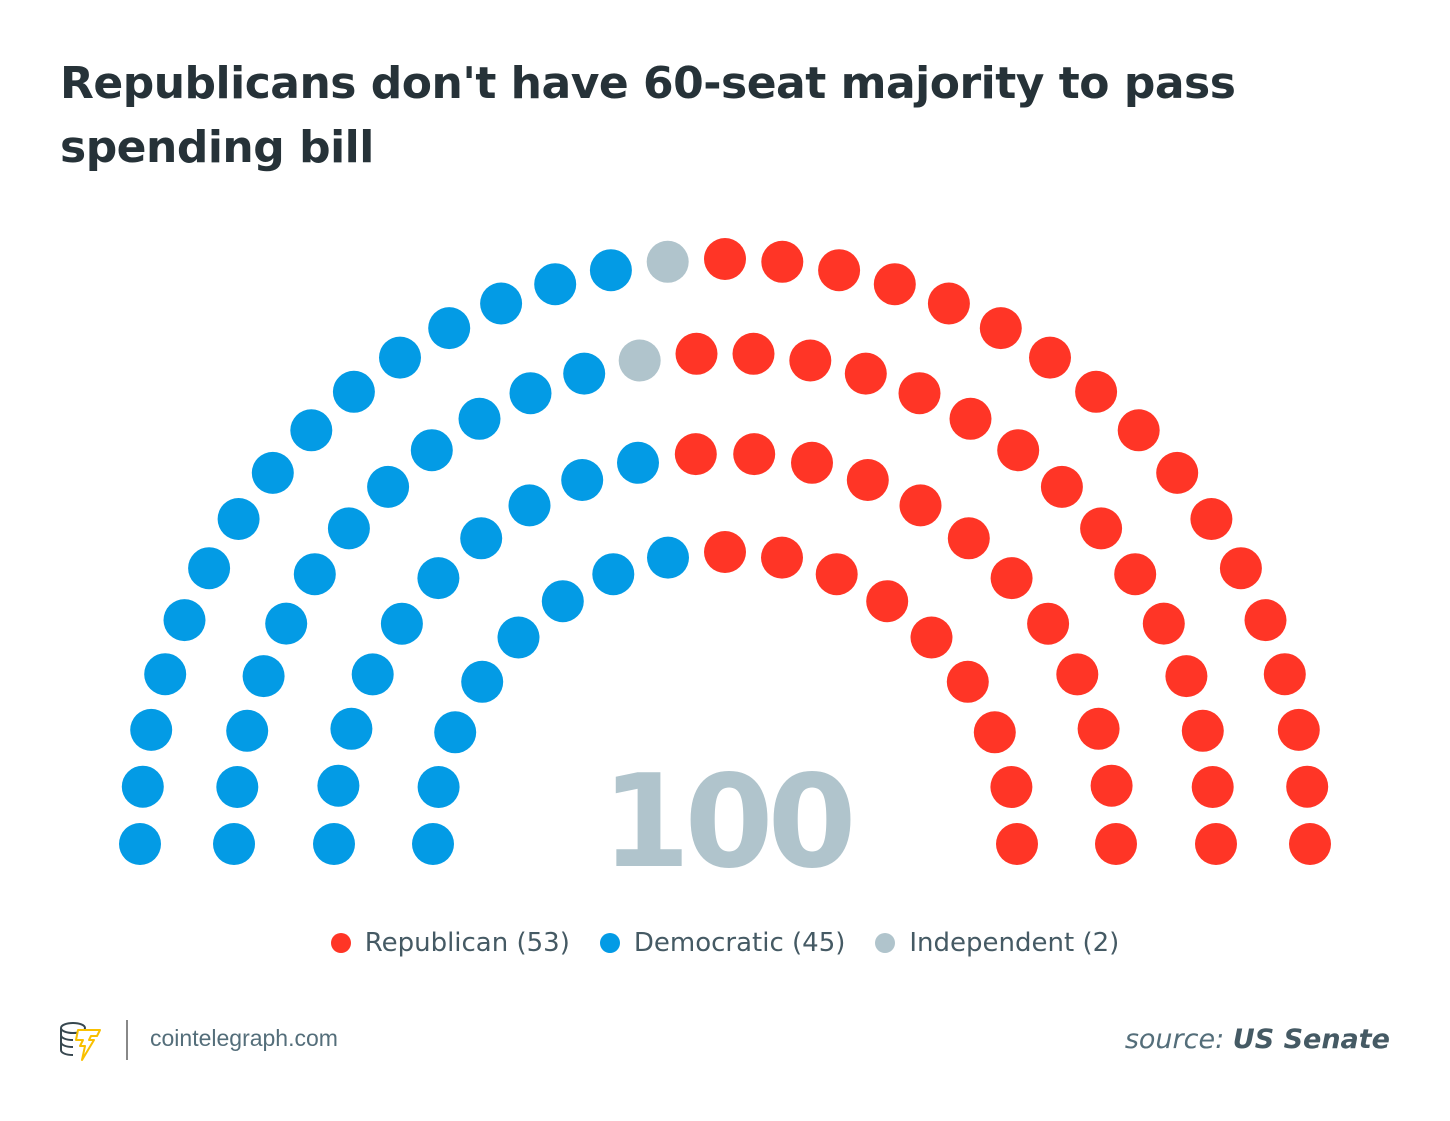 This screenshot has width=1450, height=1121. I want to click on legend-label-democratic: Democratic (45), so click(739, 943).